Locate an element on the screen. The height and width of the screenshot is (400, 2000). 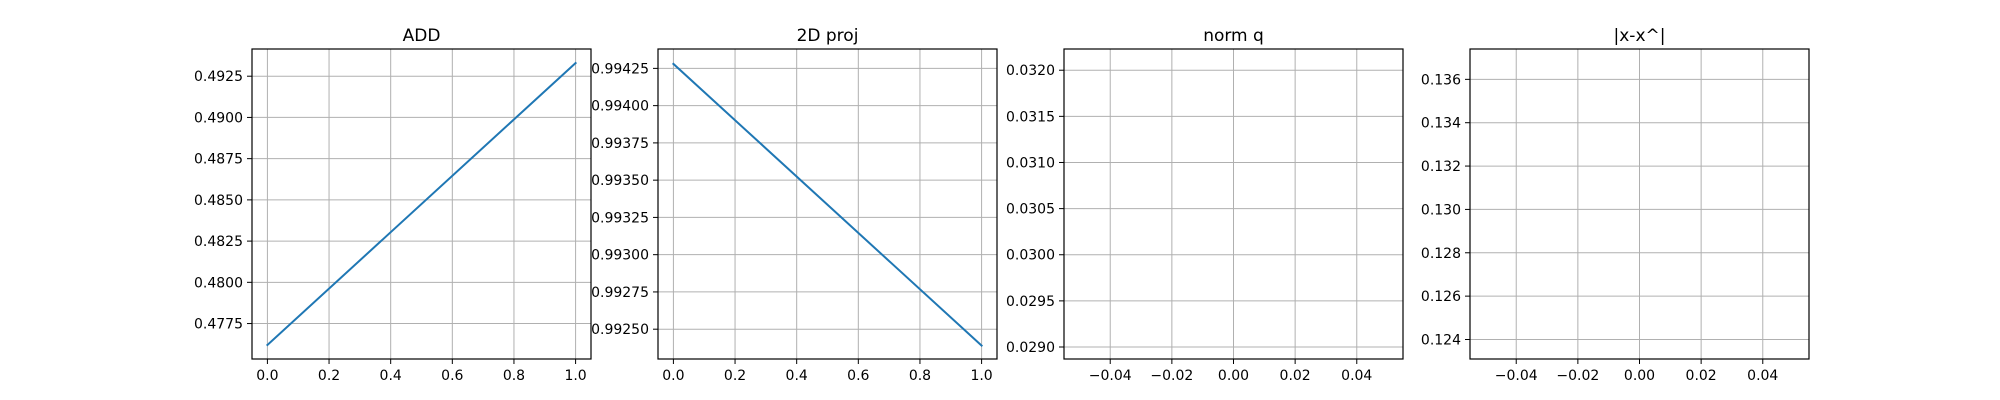
y-tick-label: 0.4850 is located at coordinates (218, 201).